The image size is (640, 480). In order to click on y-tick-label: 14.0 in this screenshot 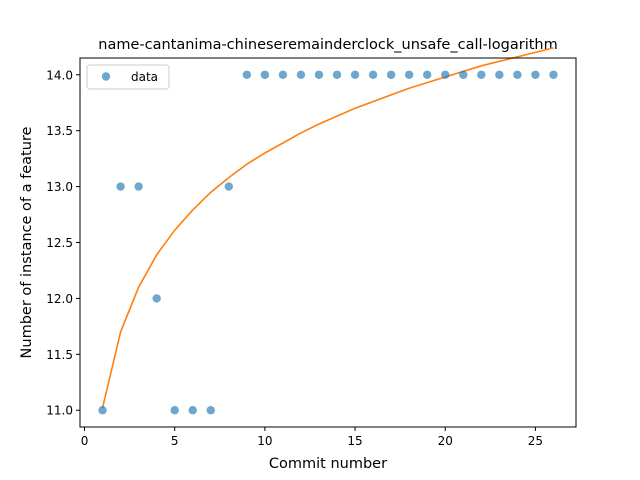, I will do `click(59, 75)`.